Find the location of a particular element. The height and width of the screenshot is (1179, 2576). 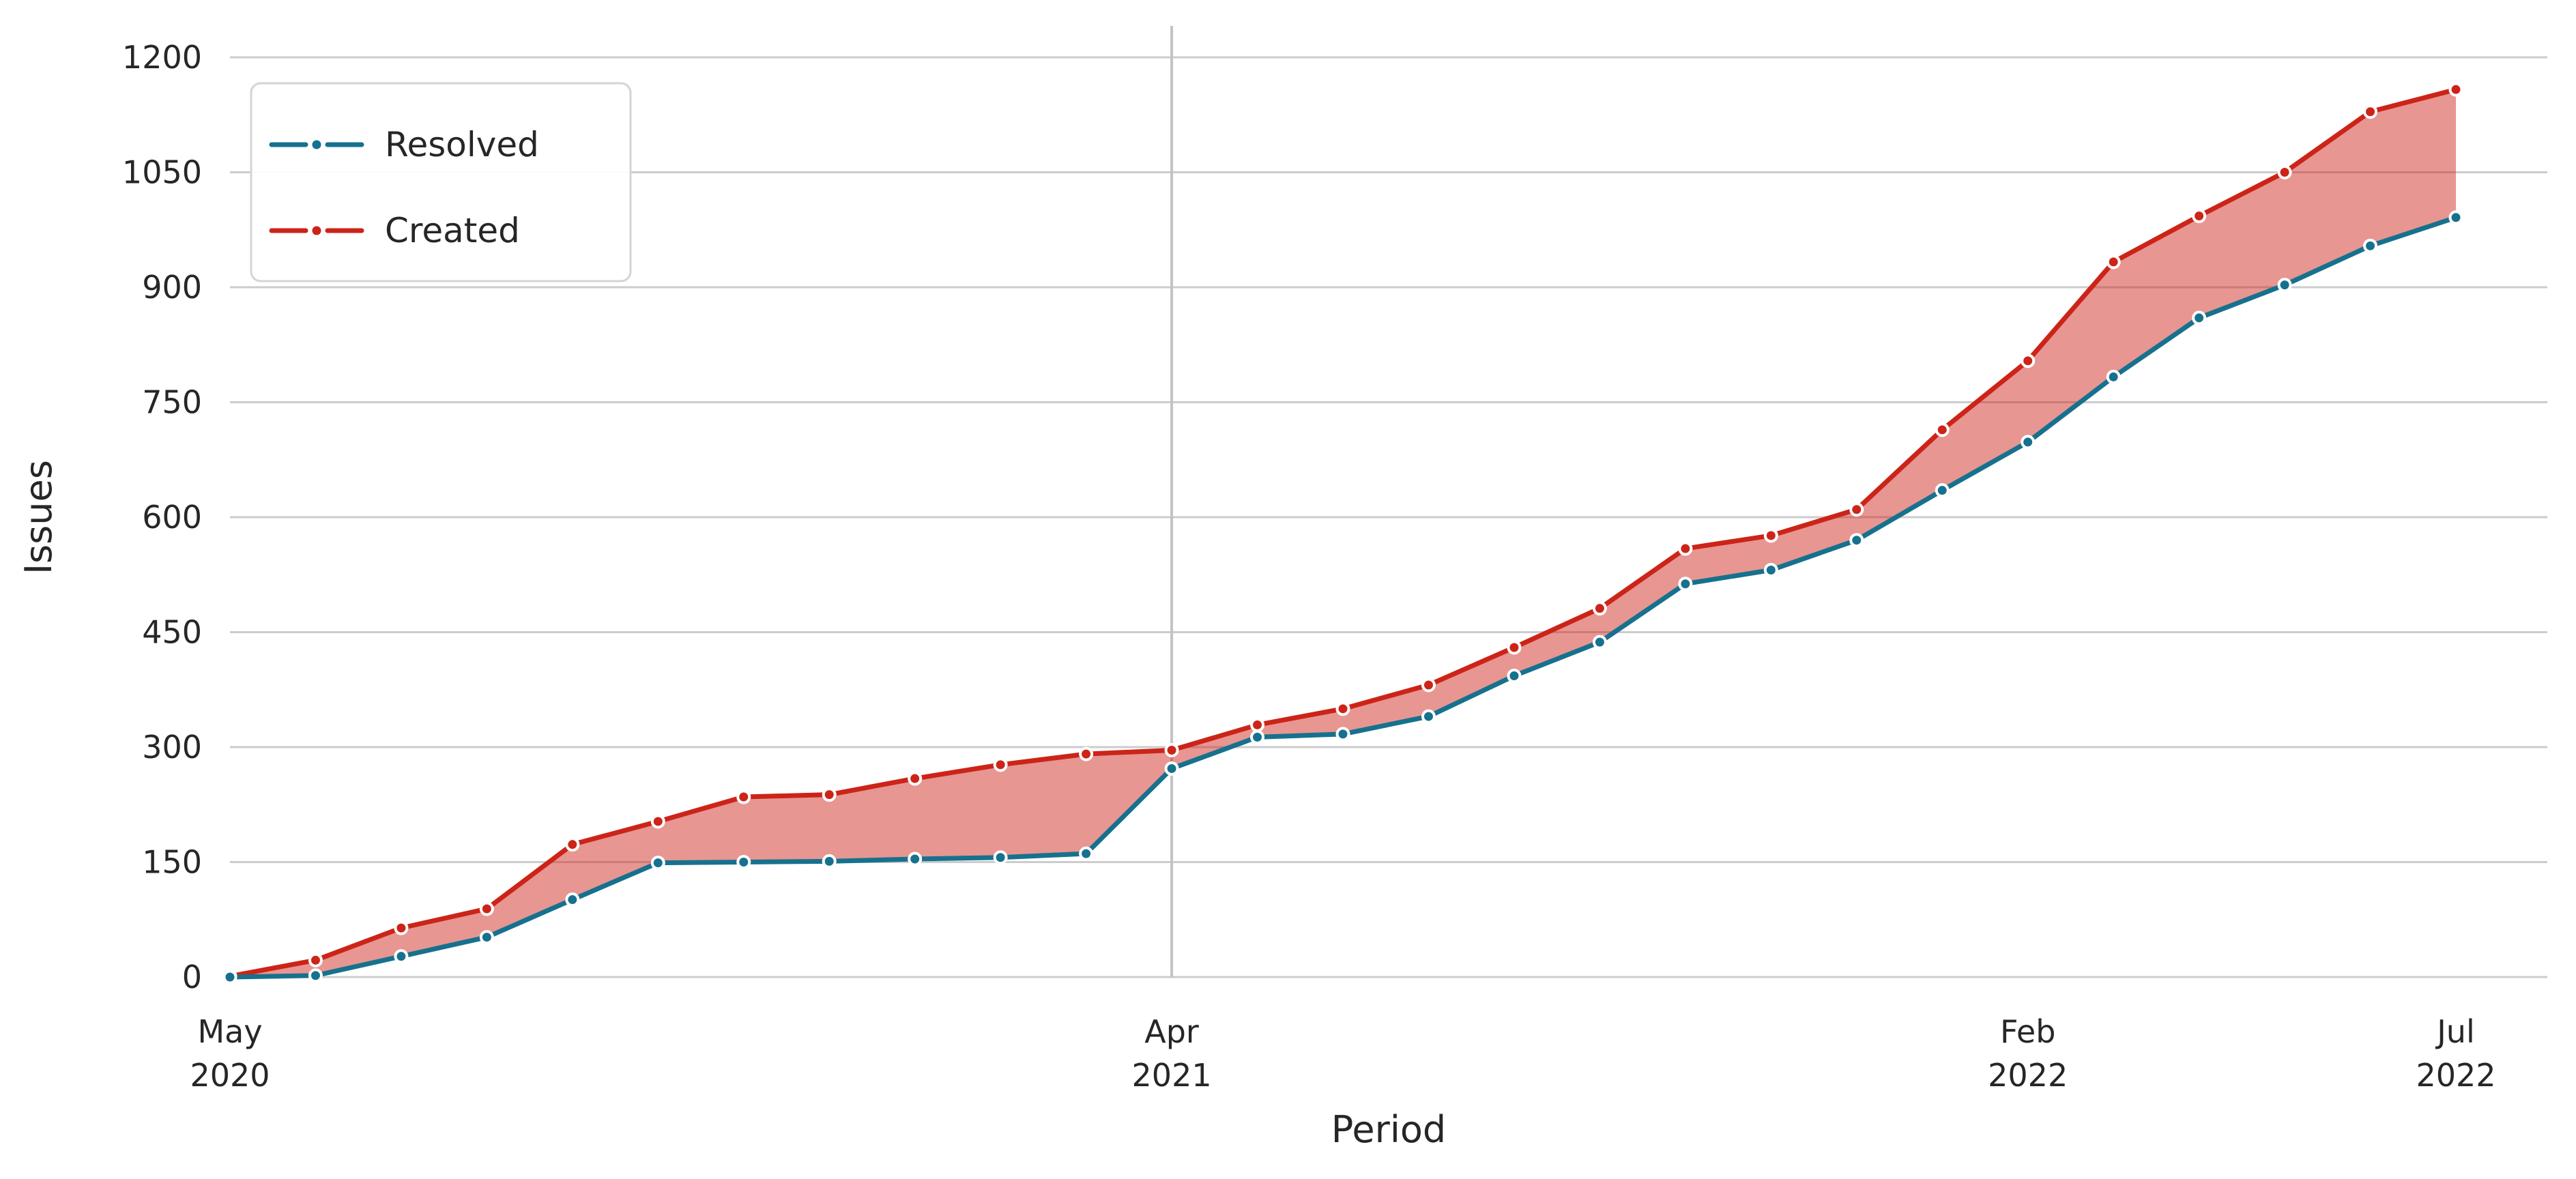

x-axis-label: Period is located at coordinates (1388, 1129).